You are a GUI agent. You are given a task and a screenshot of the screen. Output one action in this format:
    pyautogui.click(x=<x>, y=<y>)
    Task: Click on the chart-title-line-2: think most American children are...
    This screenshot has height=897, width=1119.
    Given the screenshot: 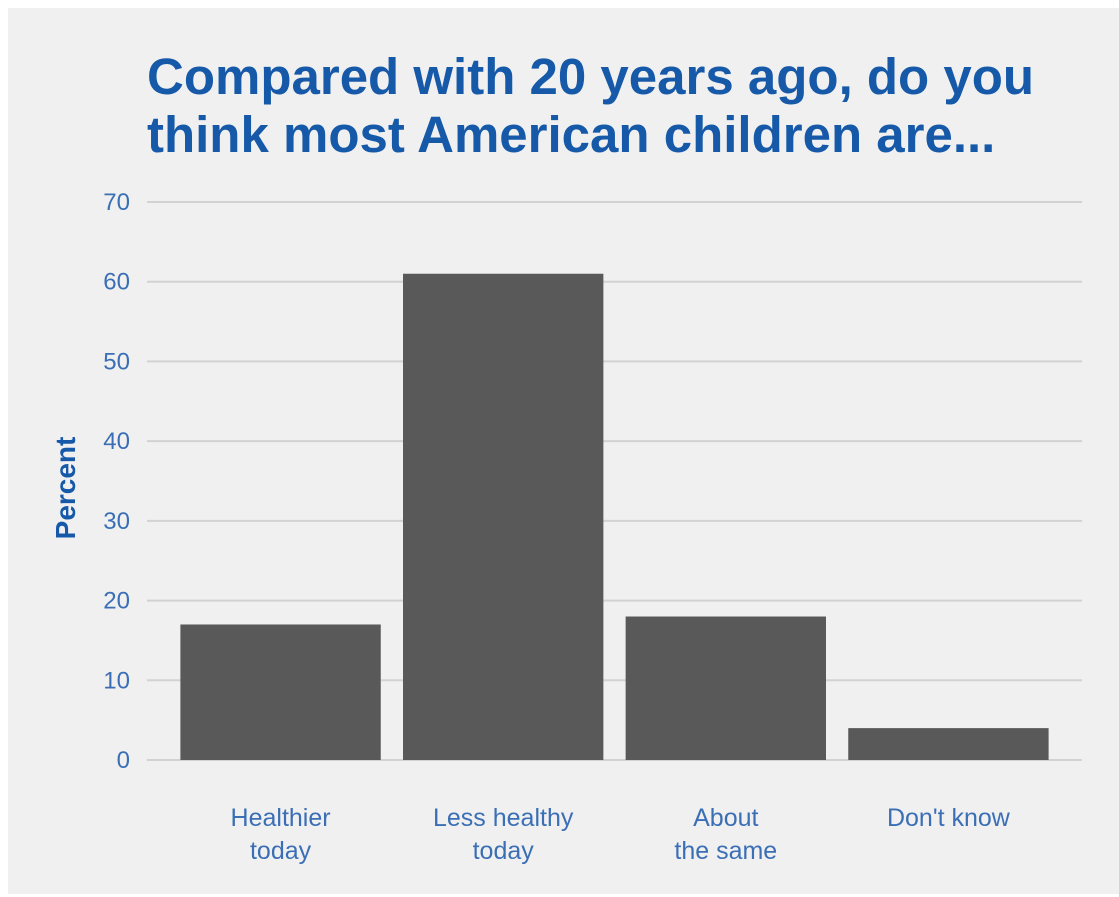 What is the action you would take?
    pyautogui.click(x=571, y=134)
    